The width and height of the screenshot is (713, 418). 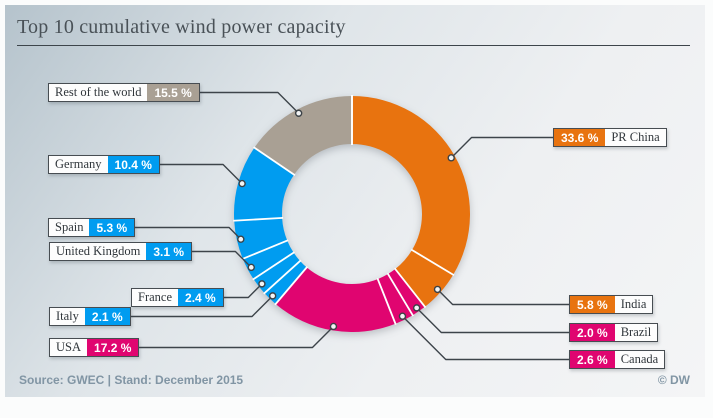 What do you see at coordinates (188, 233) in the screenshot?
I see `connector-line-spain` at bounding box center [188, 233].